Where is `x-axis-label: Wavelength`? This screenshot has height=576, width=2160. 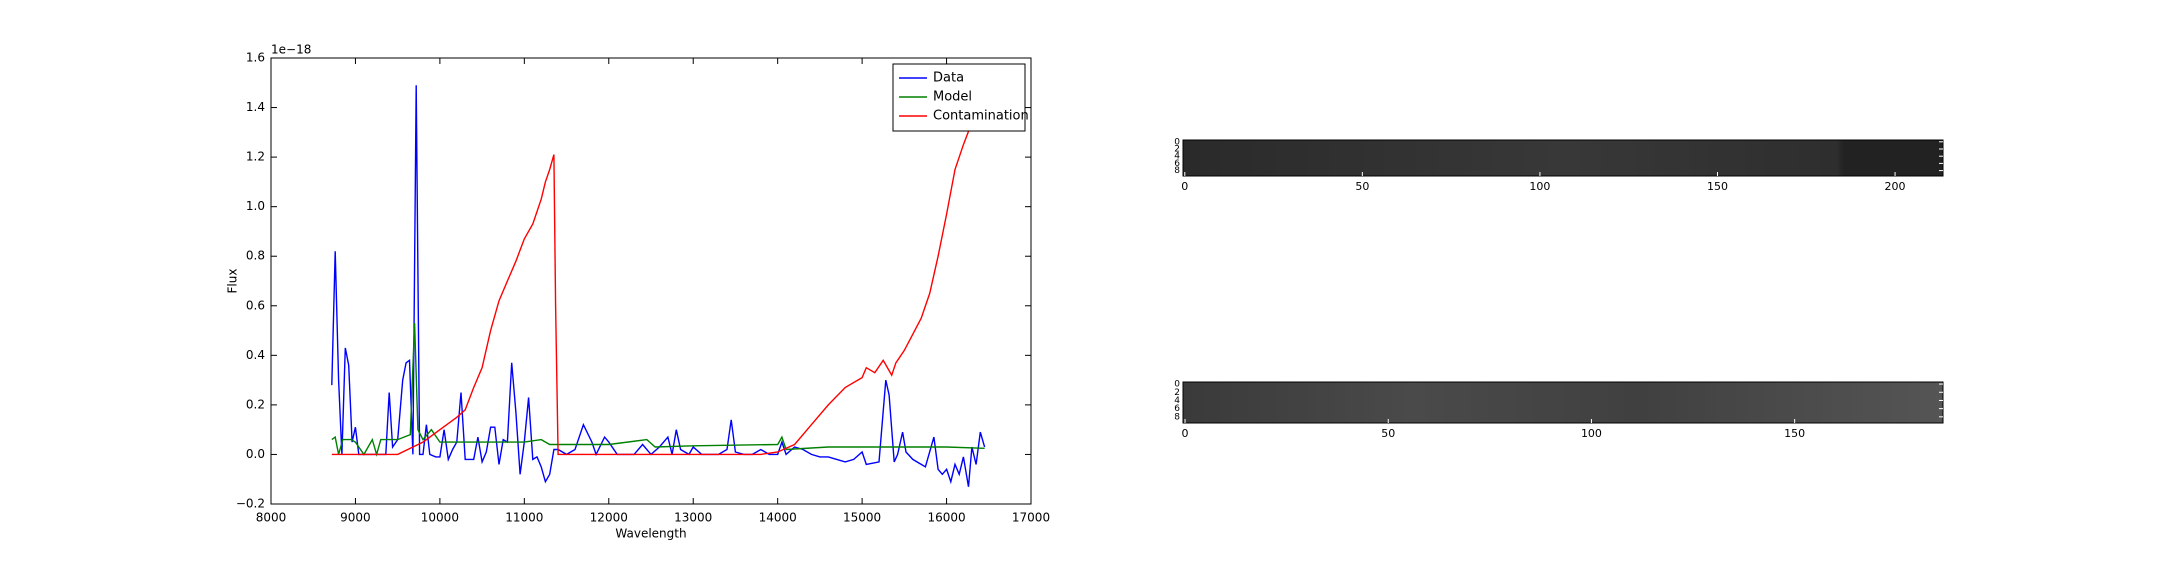 x-axis-label: Wavelength is located at coordinates (650, 534).